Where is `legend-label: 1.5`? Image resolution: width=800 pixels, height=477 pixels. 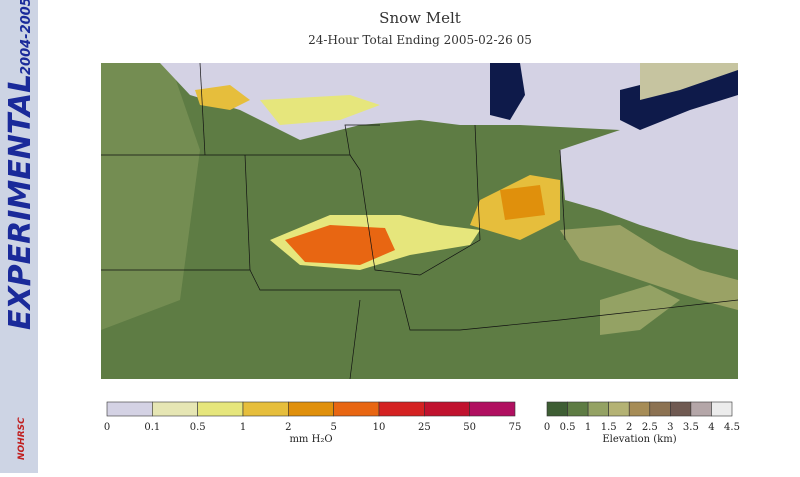
legend-label: 1.5 is located at coordinates (609, 427).